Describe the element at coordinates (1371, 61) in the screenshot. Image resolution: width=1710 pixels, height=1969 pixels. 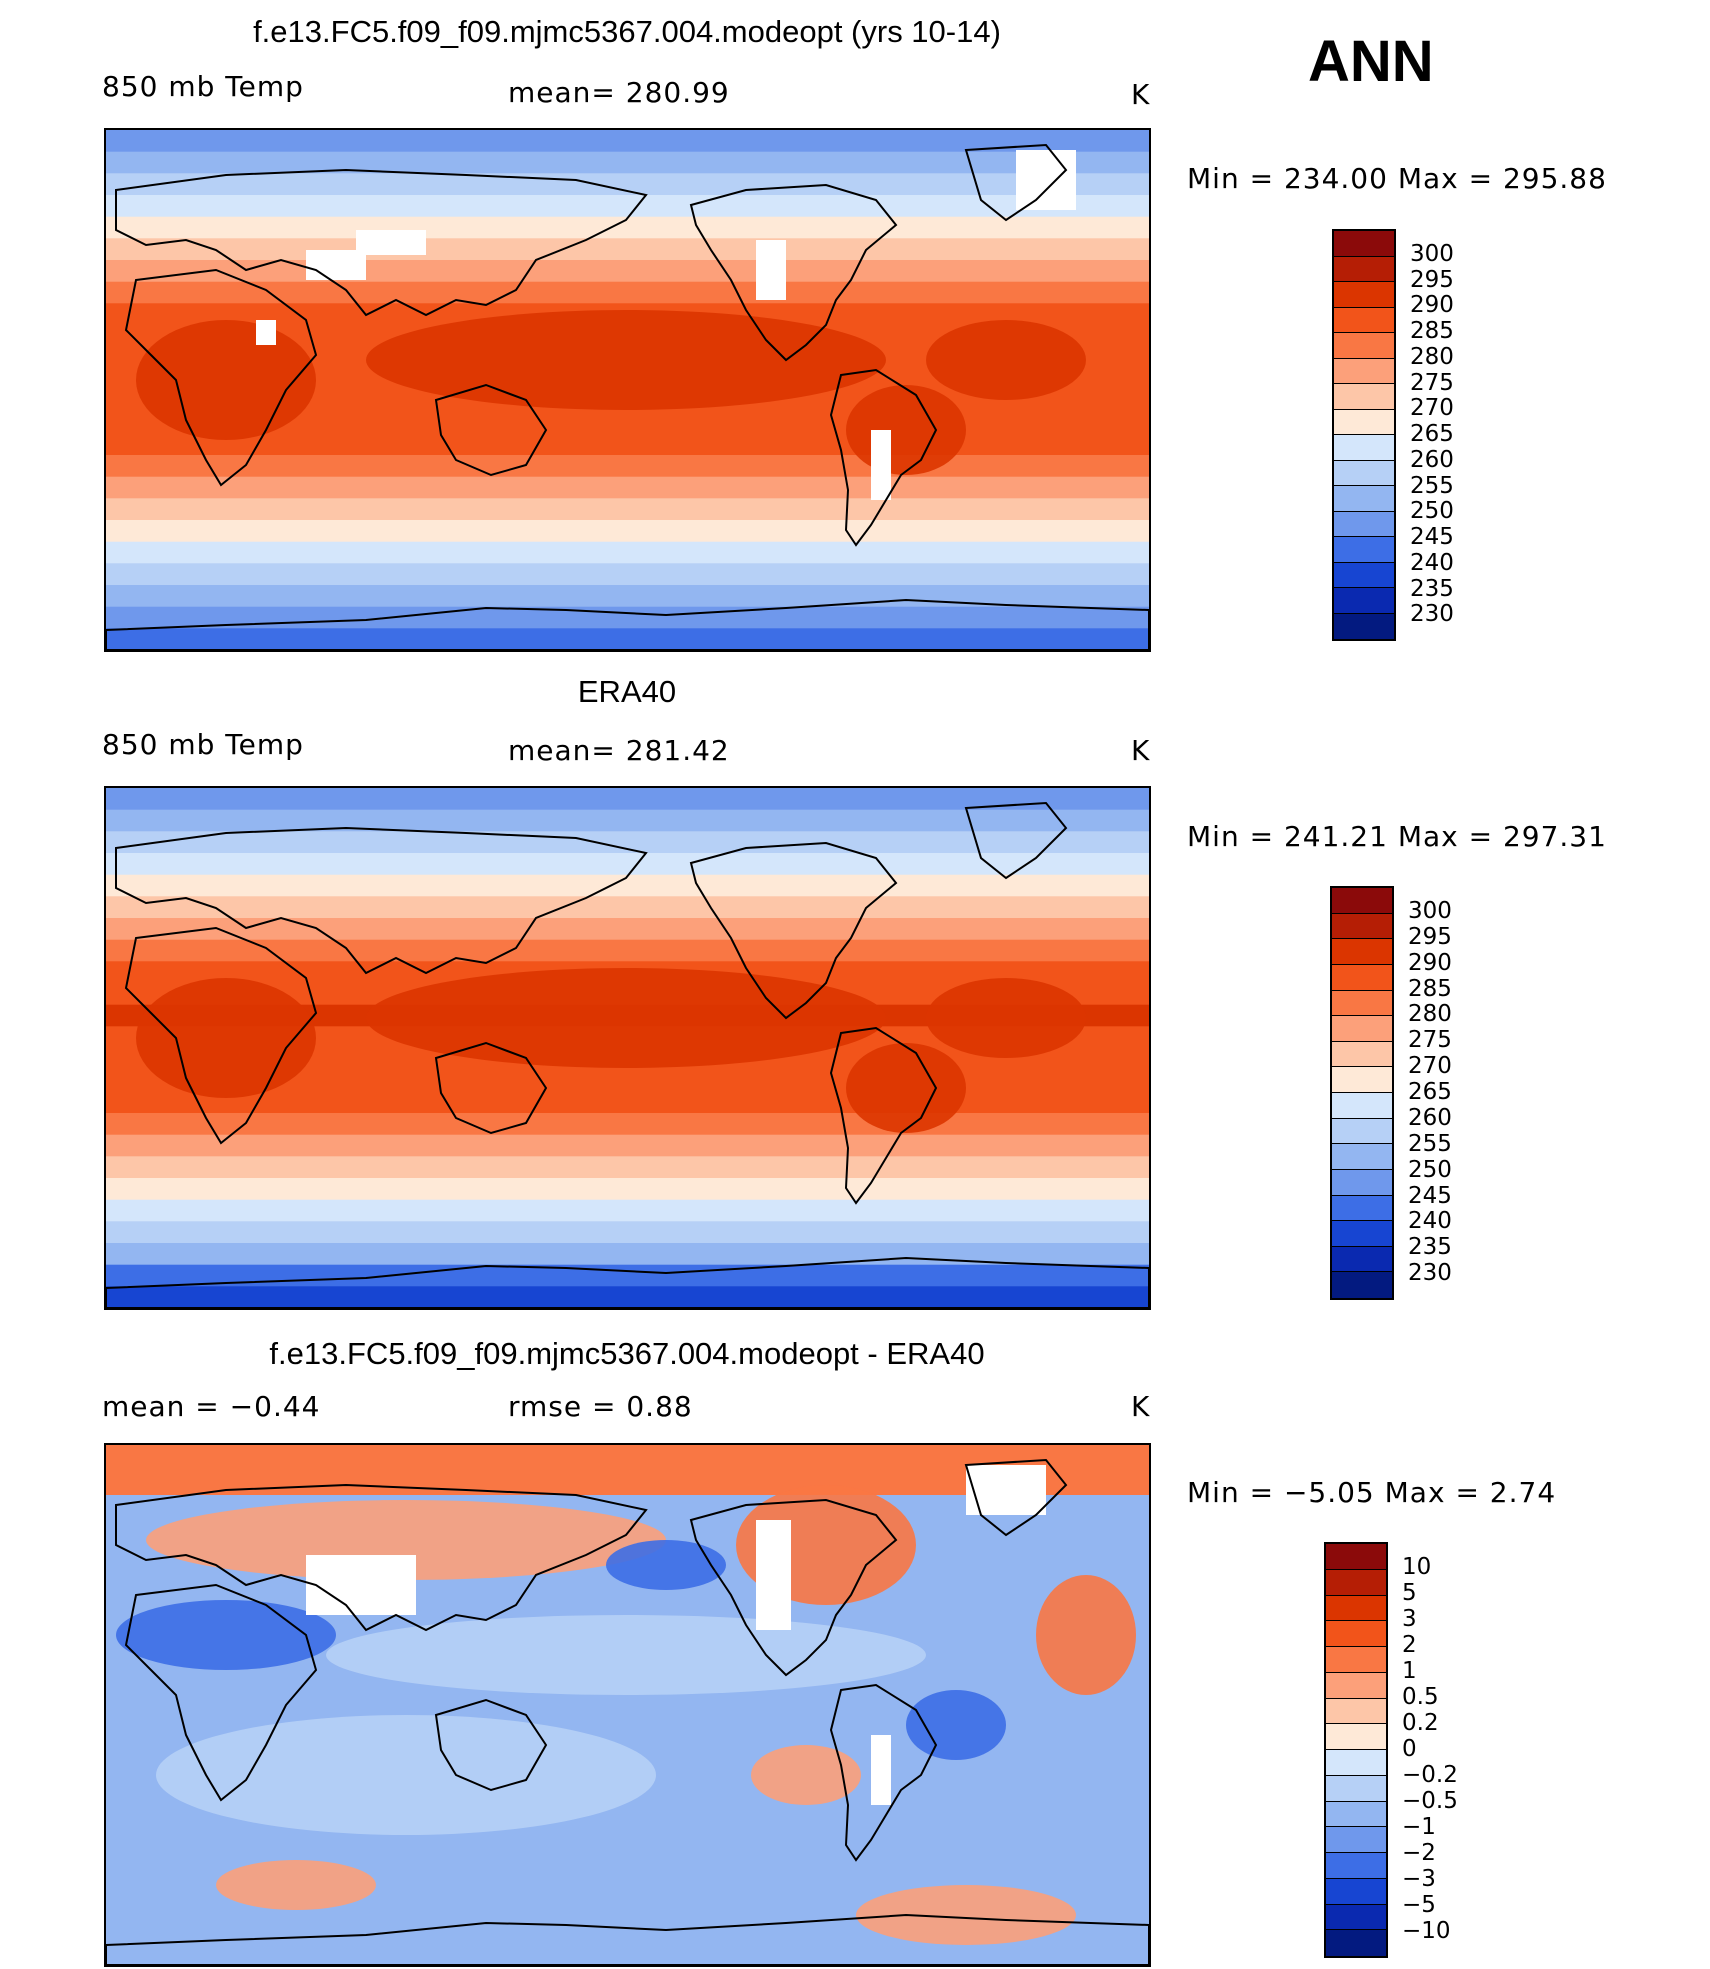
I see `season-label: ANN` at that location.